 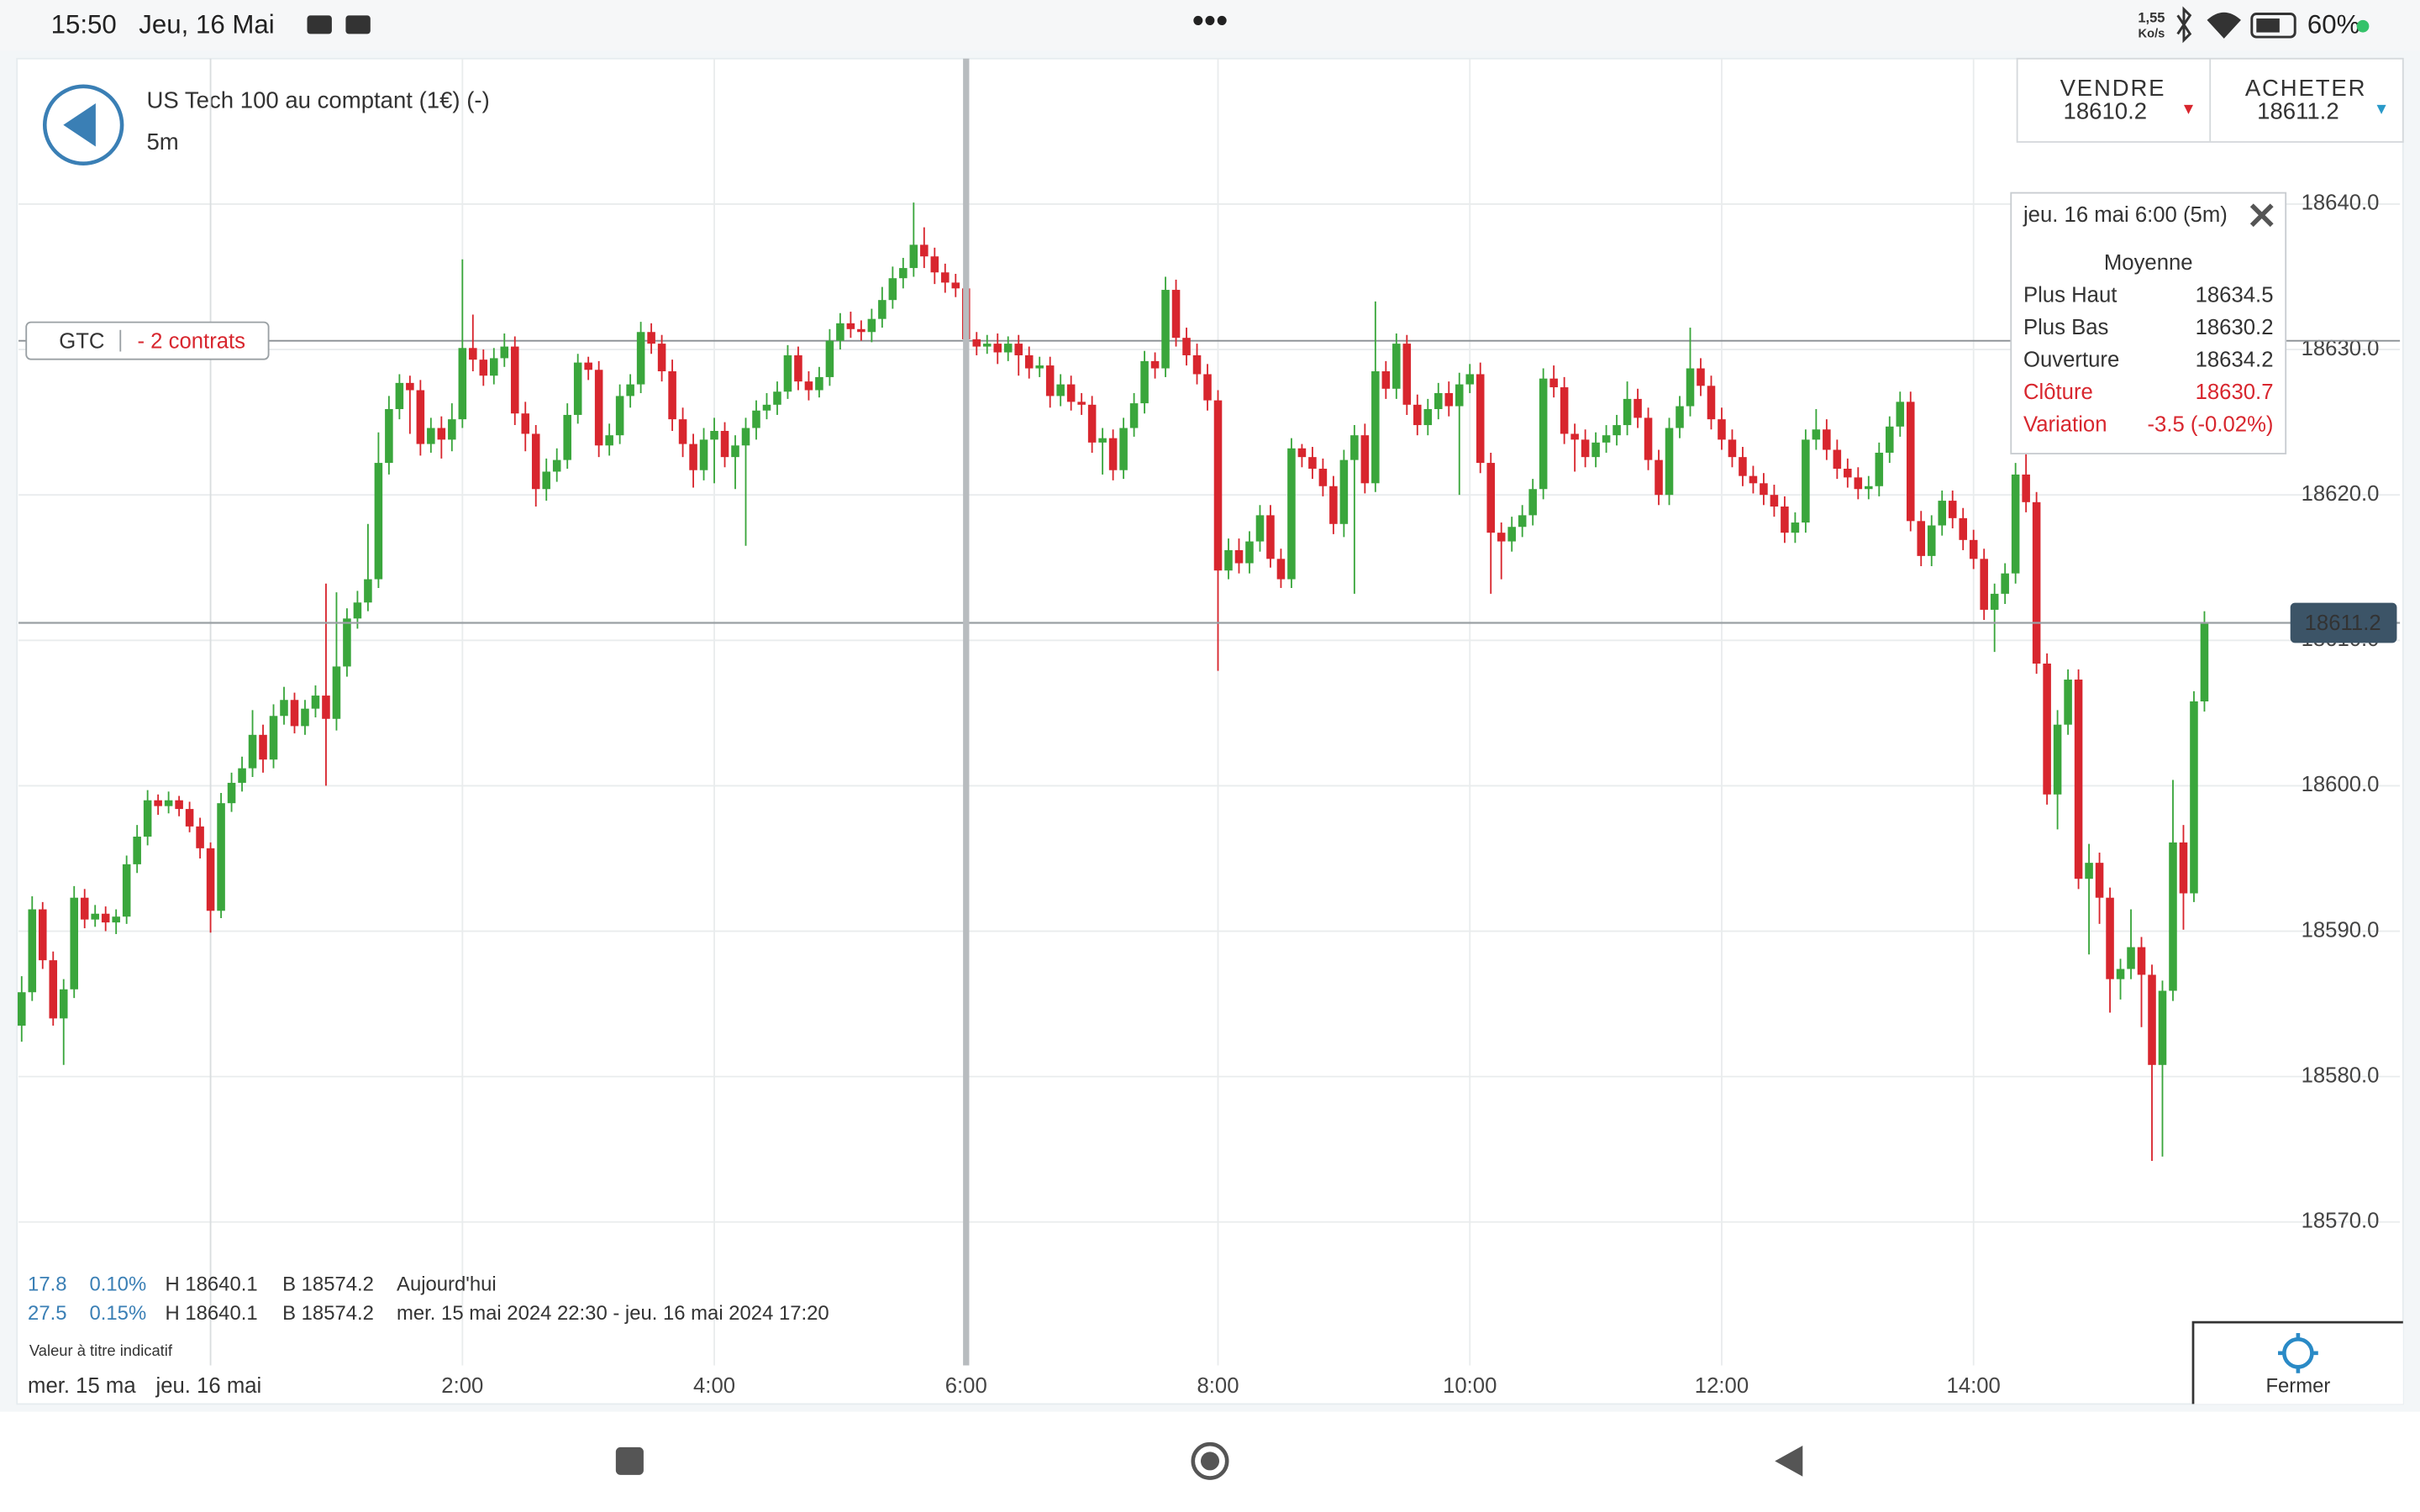 What do you see at coordinates (629, 1460) in the screenshot?
I see `nav-recent` at bounding box center [629, 1460].